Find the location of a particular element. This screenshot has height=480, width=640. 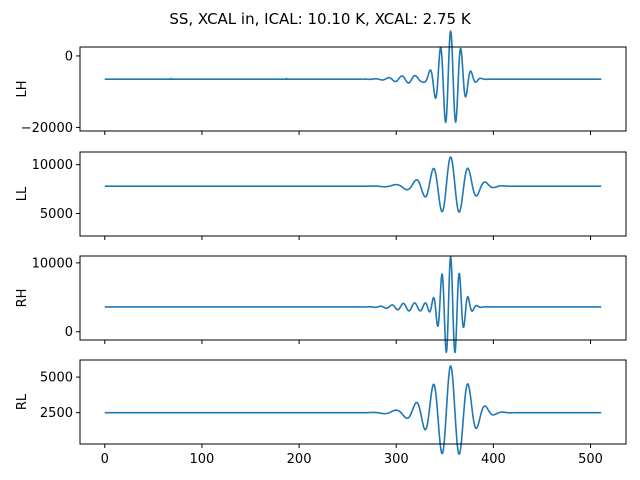

series-line-ll is located at coordinates (353, 184).